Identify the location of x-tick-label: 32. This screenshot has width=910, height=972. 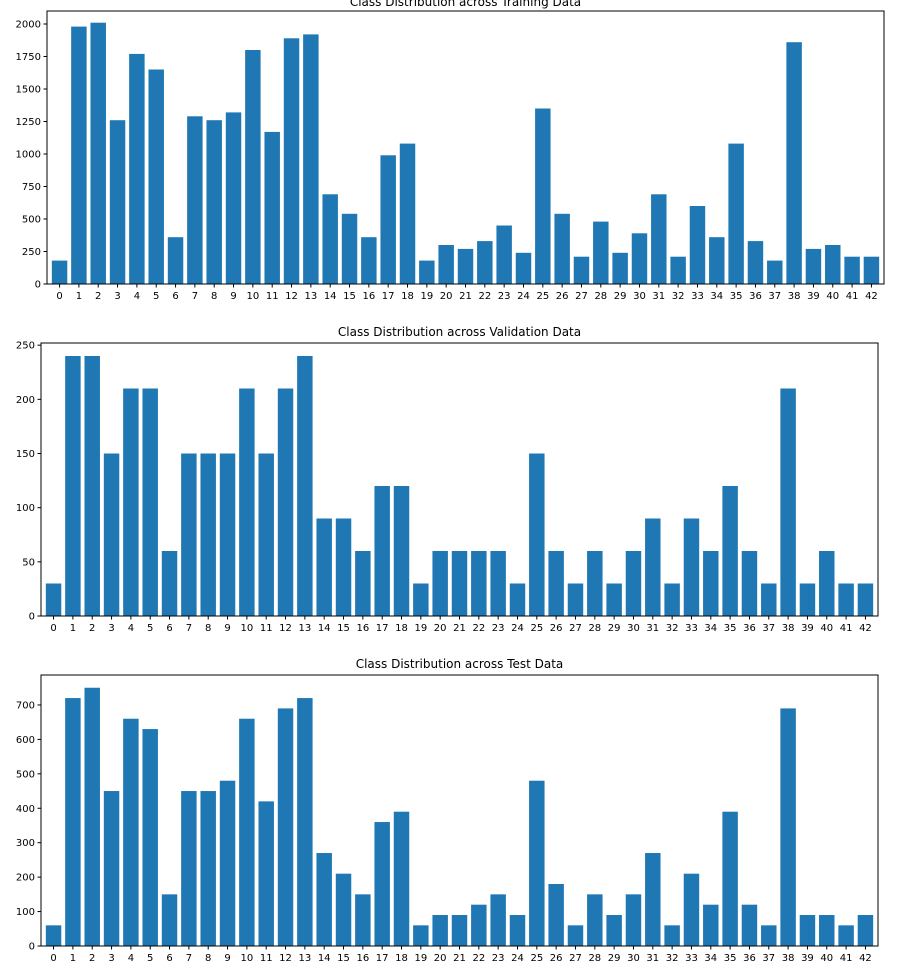
(678, 296).